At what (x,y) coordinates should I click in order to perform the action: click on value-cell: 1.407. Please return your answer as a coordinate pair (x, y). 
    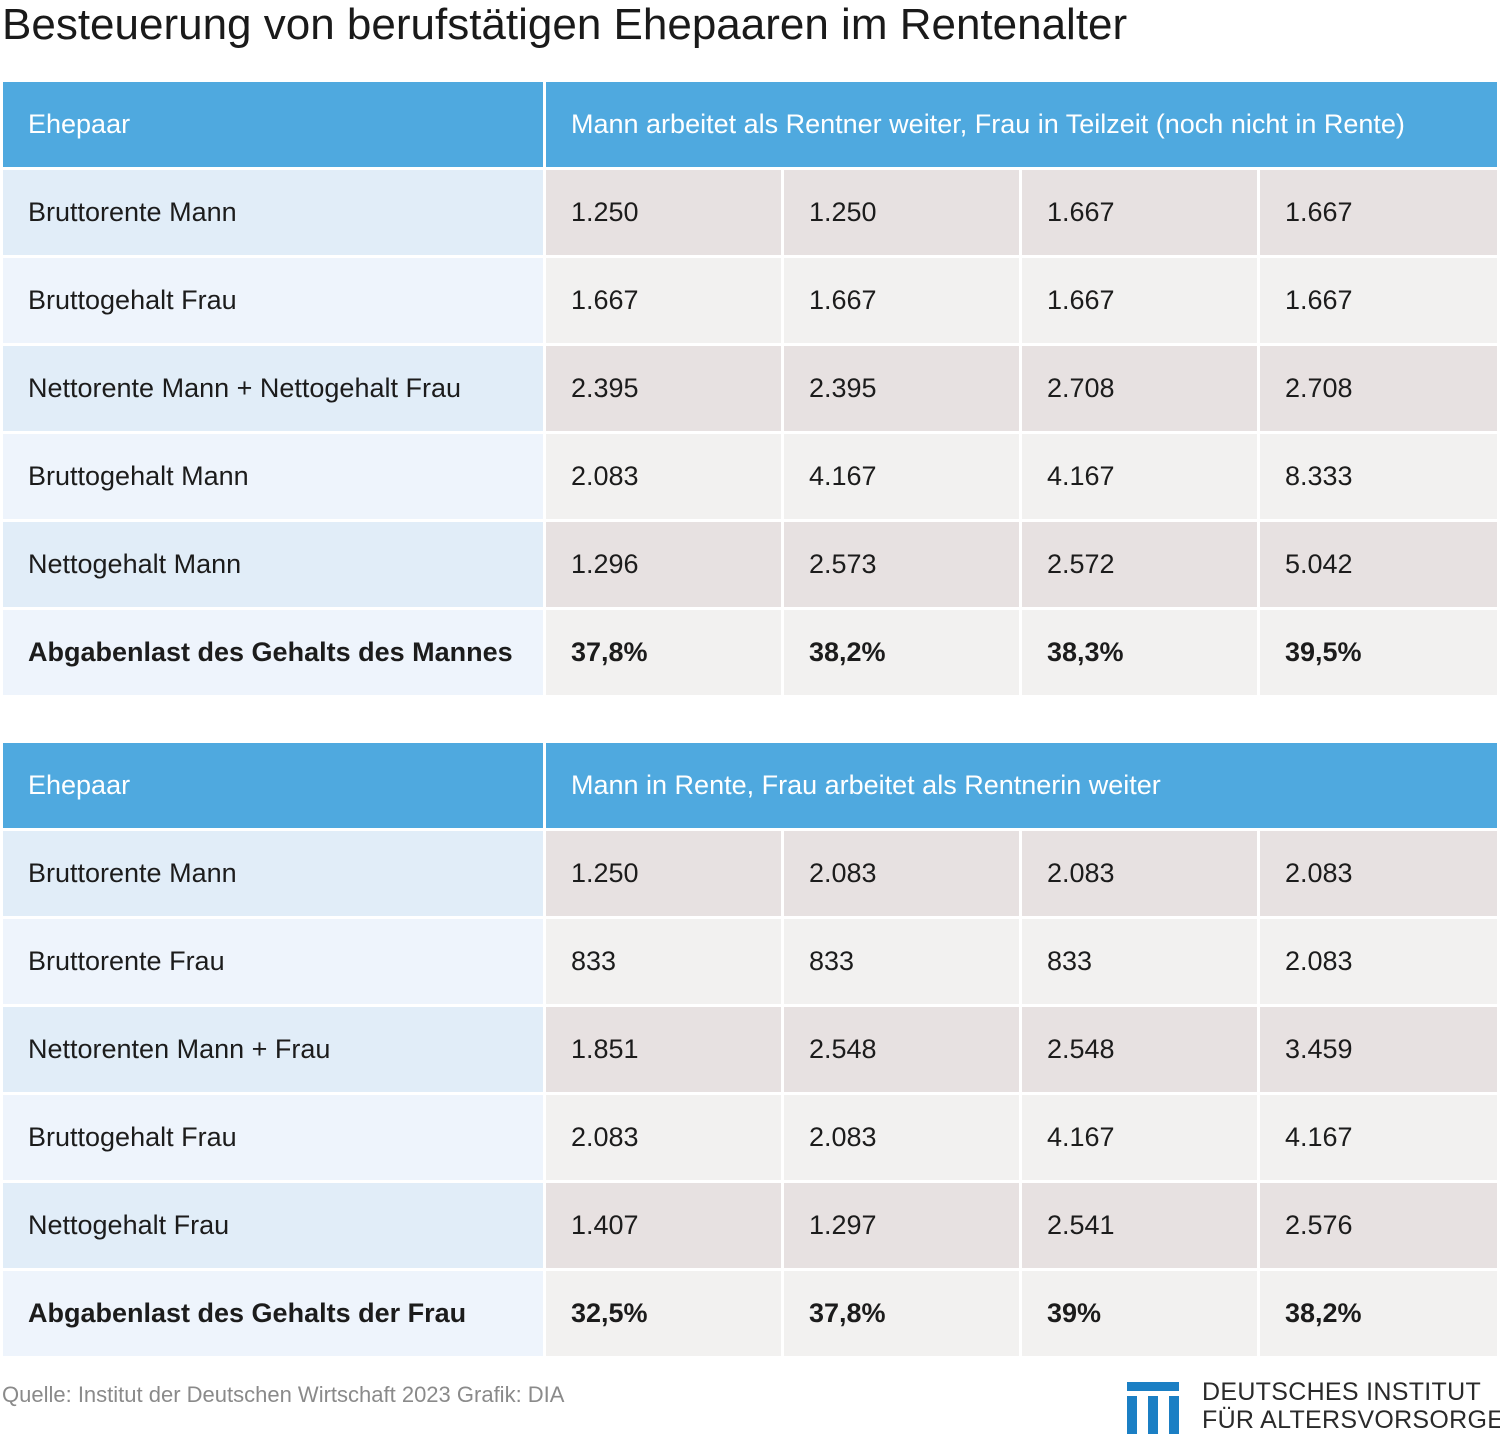
    Looking at the image, I should click on (665, 1227).